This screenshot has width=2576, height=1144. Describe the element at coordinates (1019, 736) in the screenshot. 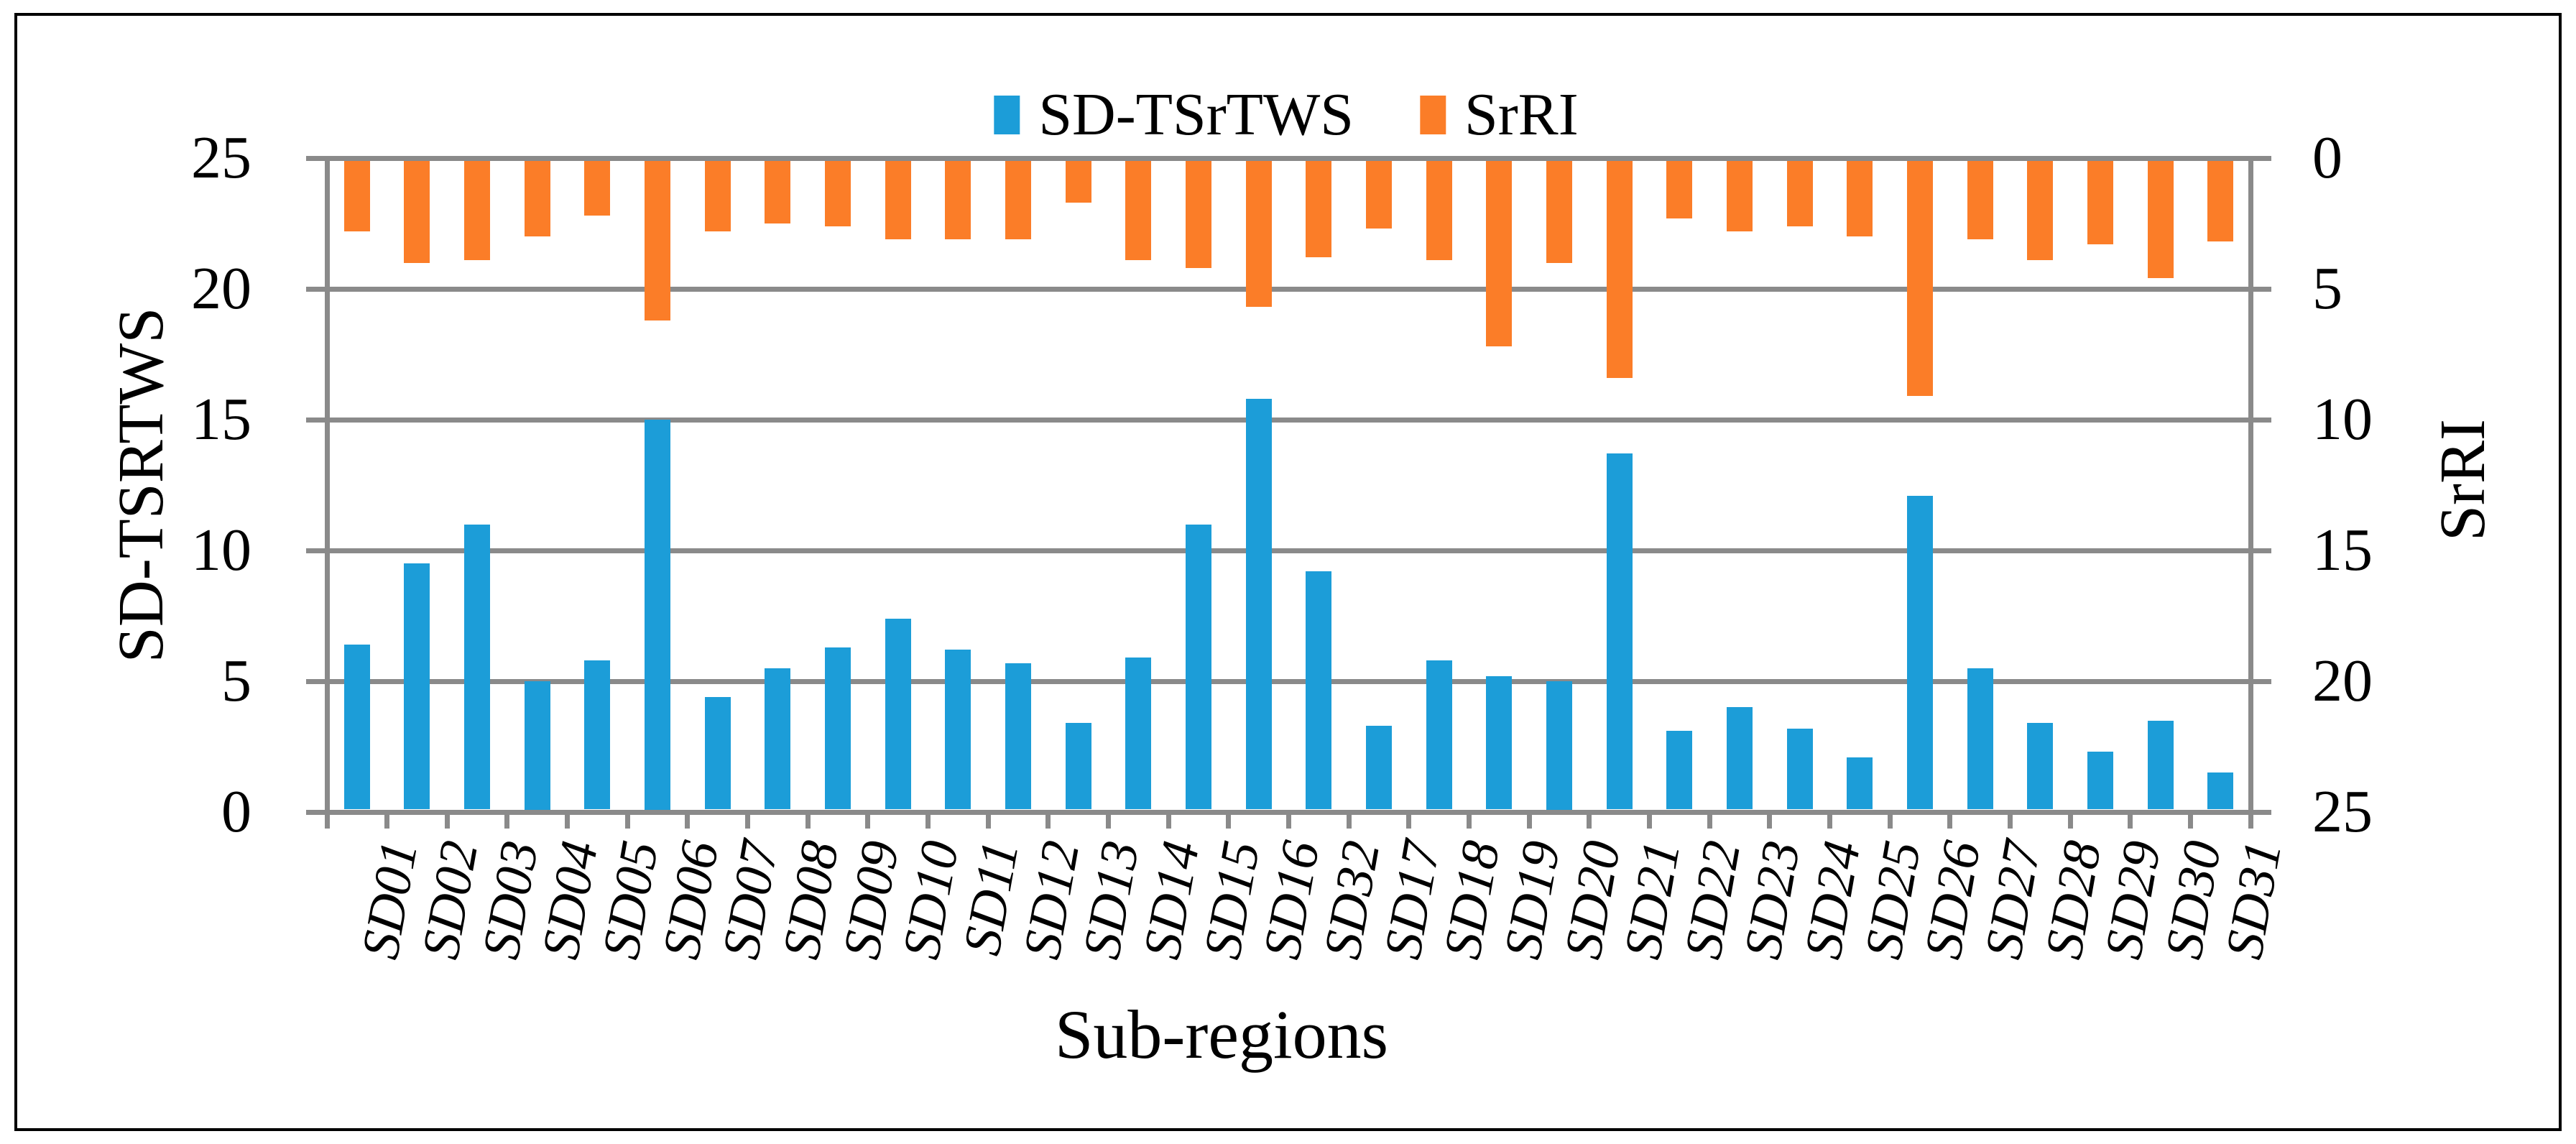

I see `bar-sd-tsrtws-SD12` at that location.